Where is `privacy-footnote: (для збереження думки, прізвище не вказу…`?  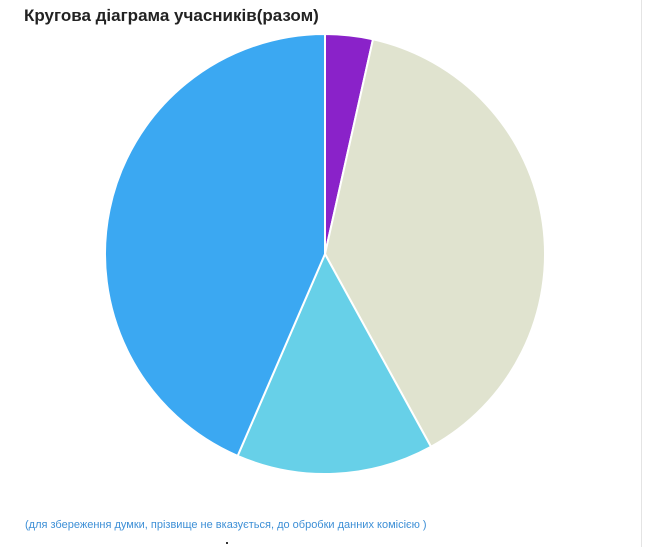 privacy-footnote: (для збереження думки, прізвище не вказу… is located at coordinates (226, 525).